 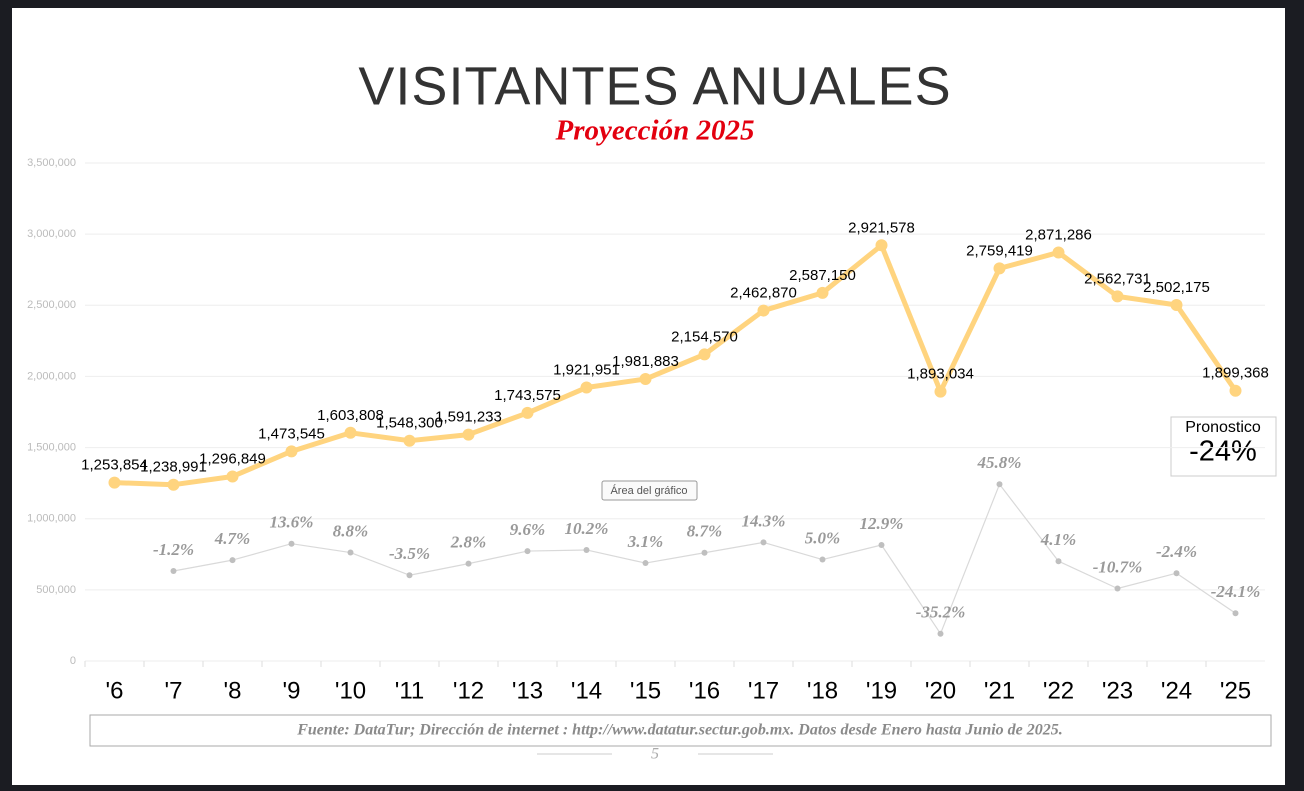 I want to click on x-tick-label: '20, so click(x=940, y=690).